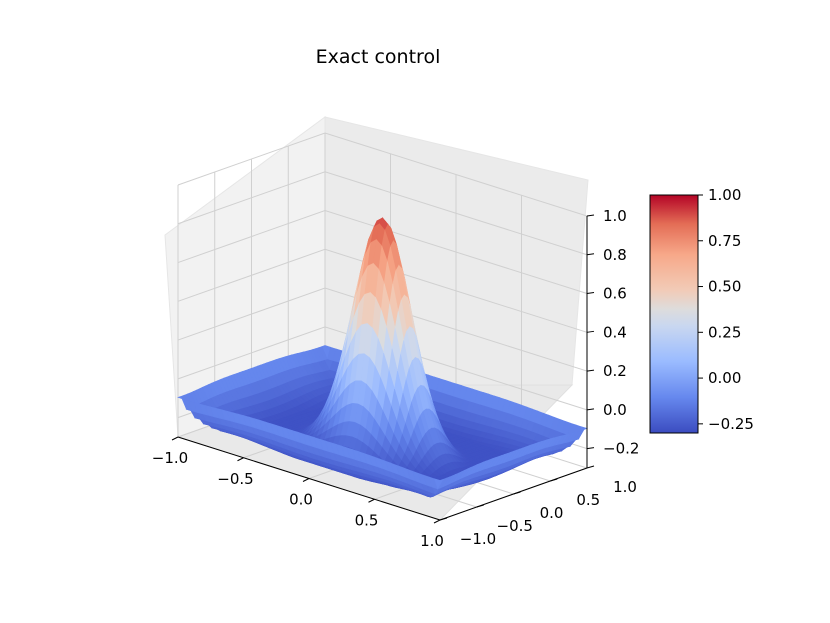 Image resolution: width=830 pixels, height=623 pixels. What do you see at coordinates (674, 314) in the screenshot?
I see `colorbar` at bounding box center [674, 314].